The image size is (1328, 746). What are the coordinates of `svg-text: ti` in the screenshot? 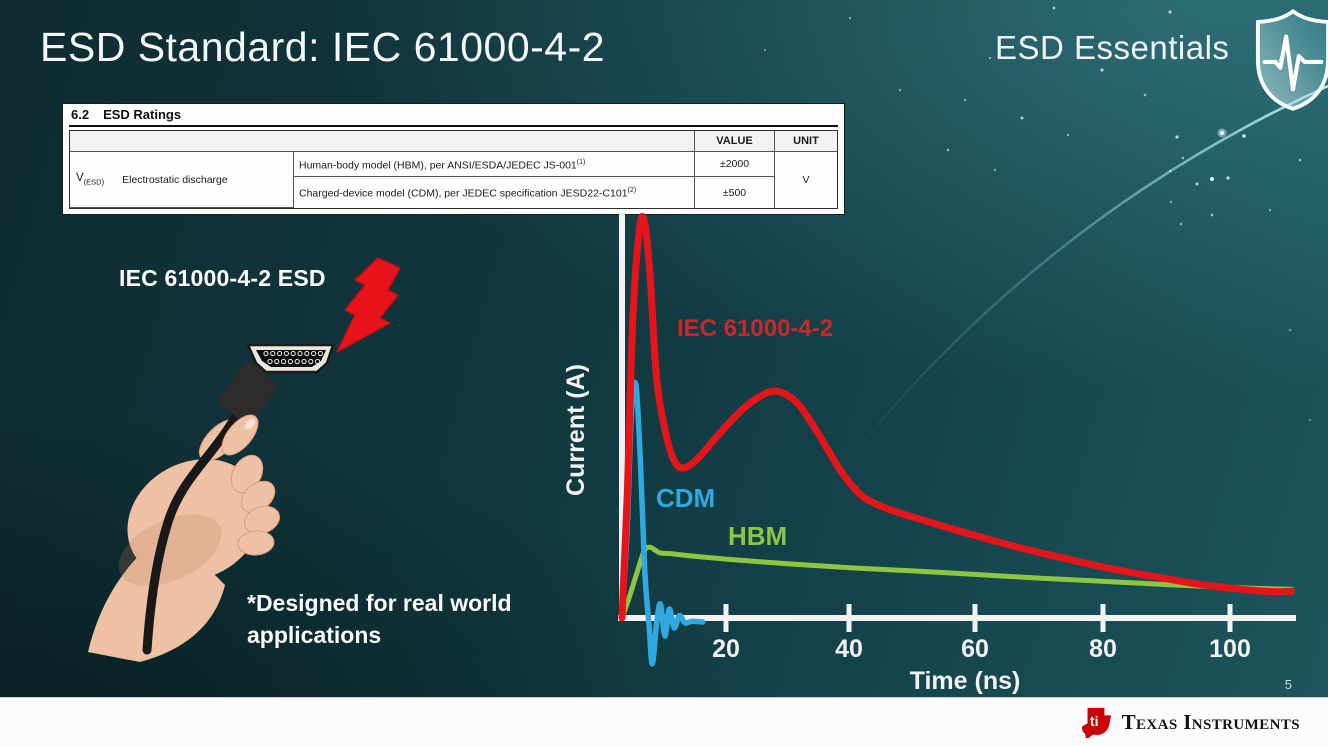 It's located at (1093, 721).